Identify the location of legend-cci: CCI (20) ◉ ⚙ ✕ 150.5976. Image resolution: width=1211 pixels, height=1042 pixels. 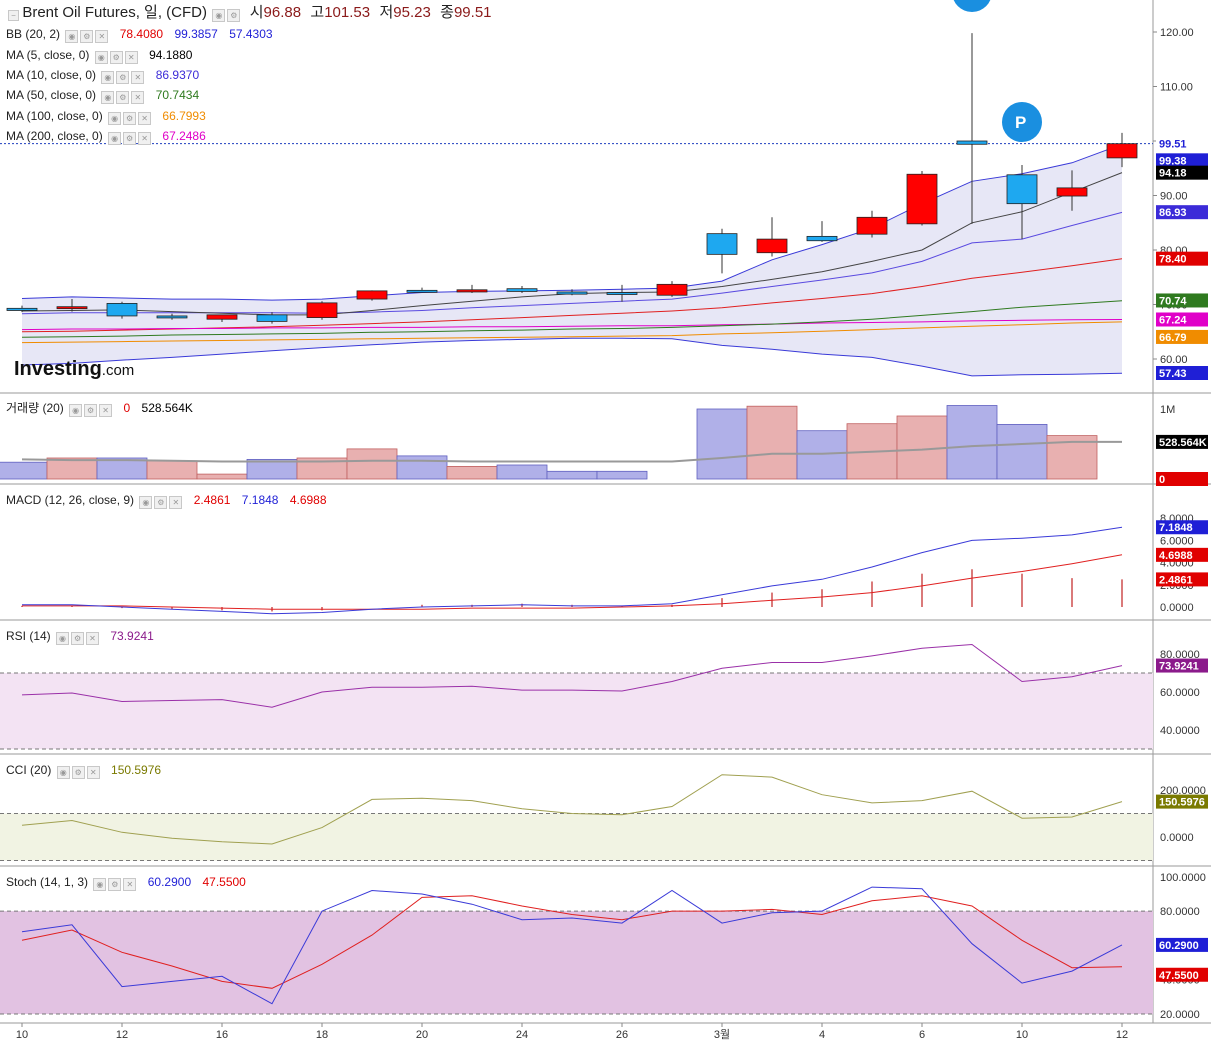
(84, 771).